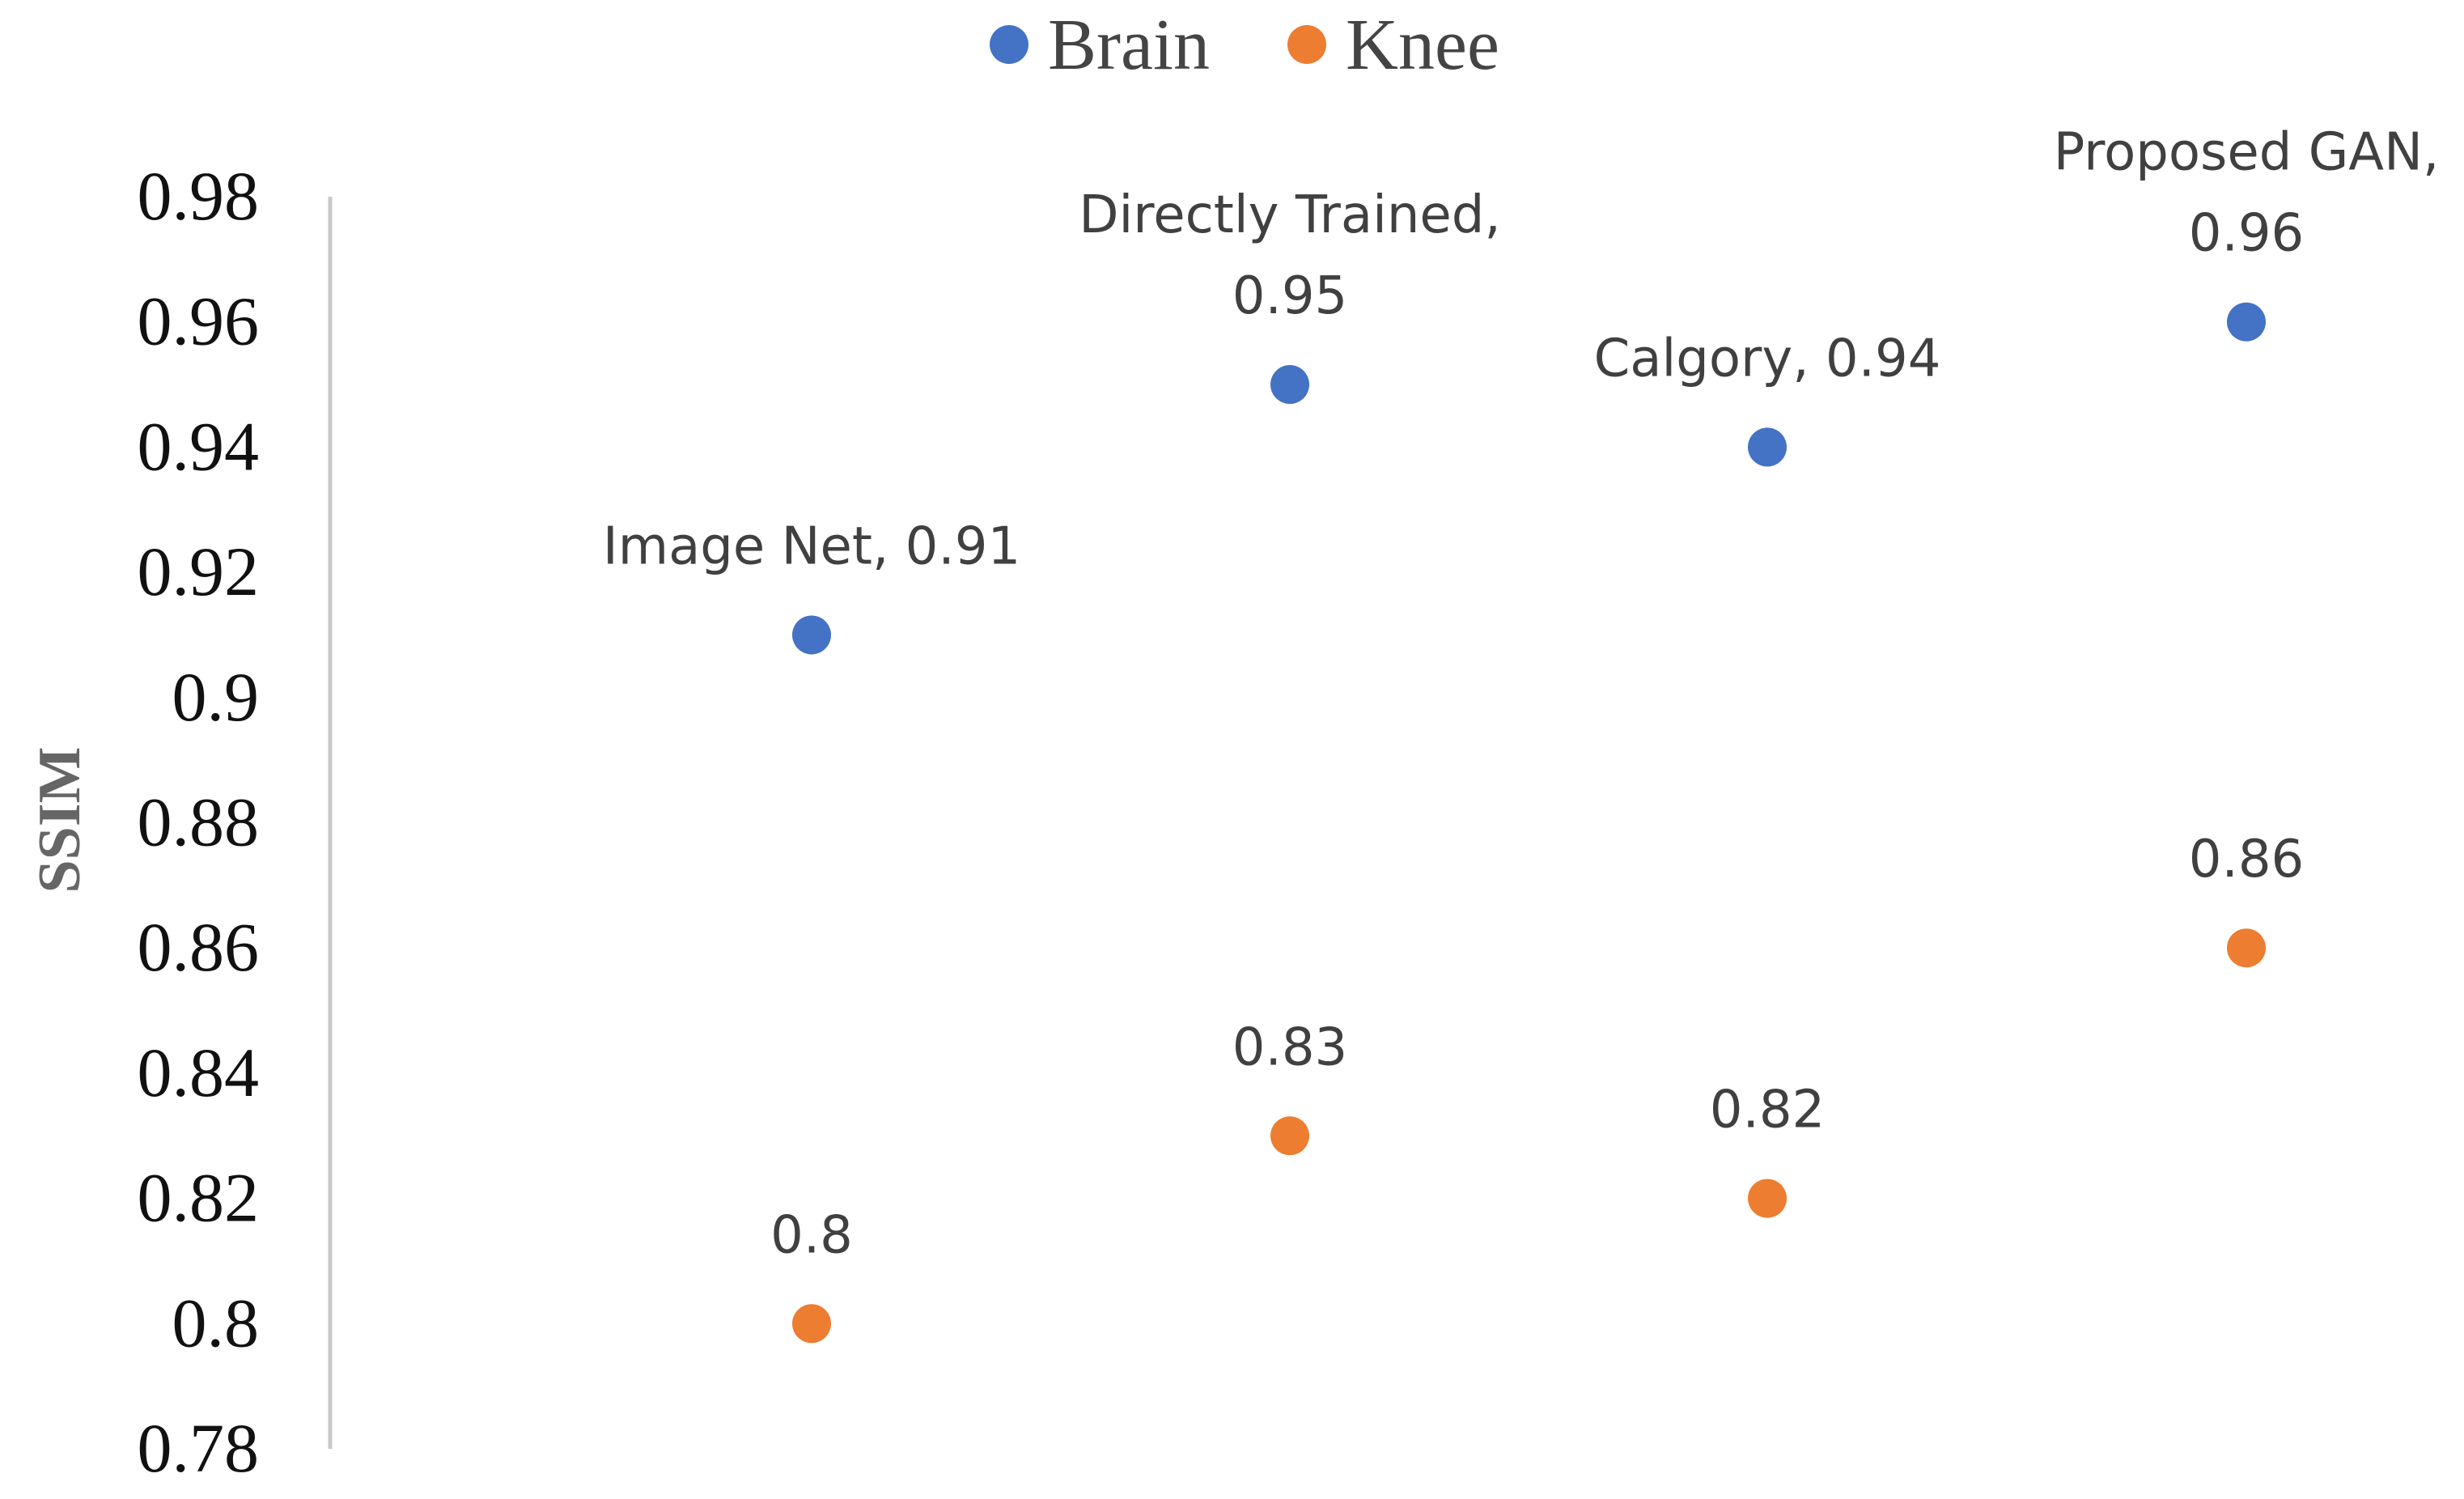 Image resolution: width=2464 pixels, height=1499 pixels. What do you see at coordinates (60, 820) in the screenshot?
I see `y-axis-title: SSIM` at bounding box center [60, 820].